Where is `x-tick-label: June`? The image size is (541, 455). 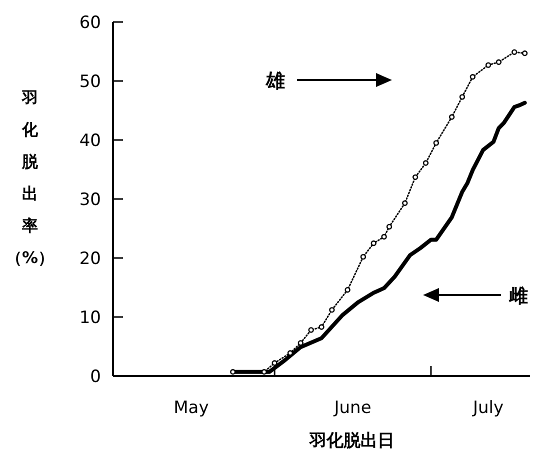 x-tick-label: June is located at coordinates (352, 408).